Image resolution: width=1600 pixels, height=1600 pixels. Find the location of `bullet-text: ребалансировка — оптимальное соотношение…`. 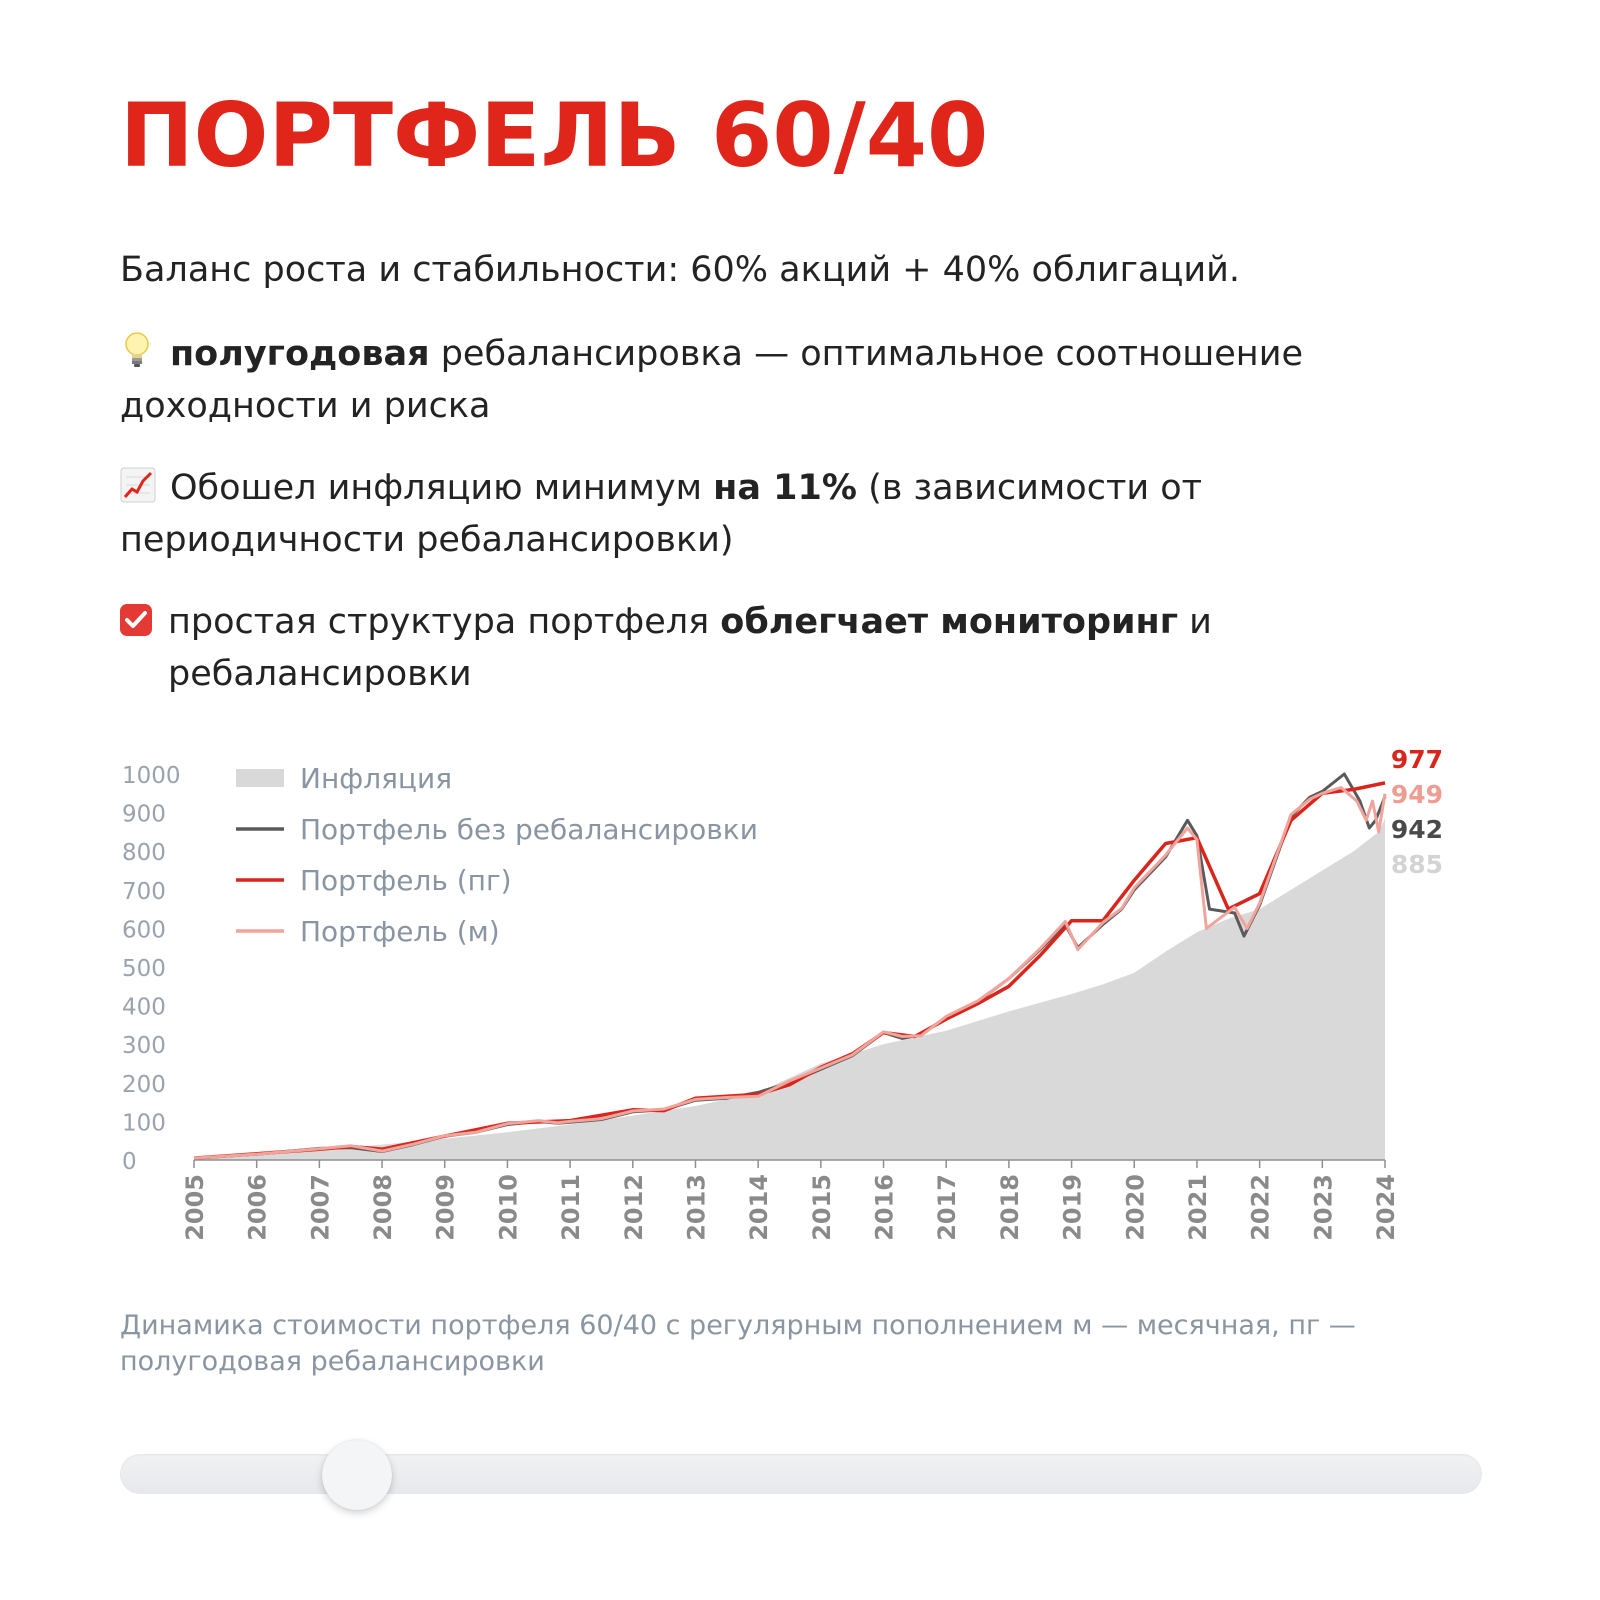

bullet-text: ребалансировка — оптимальное соотношение… is located at coordinates (711, 380).